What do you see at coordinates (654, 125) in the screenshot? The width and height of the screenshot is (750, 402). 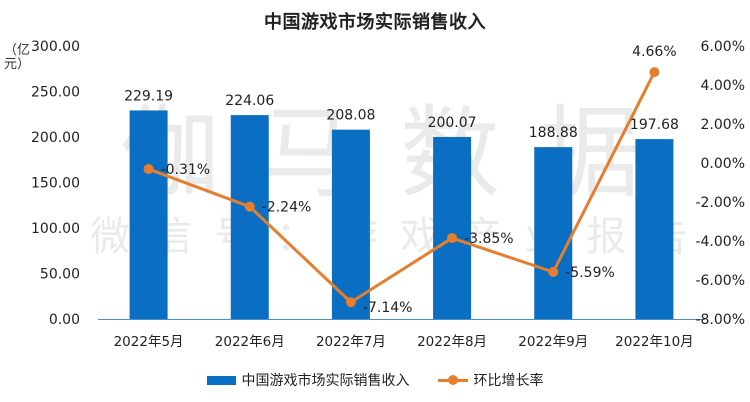 I see `bar-value-label: 197.68` at bounding box center [654, 125].